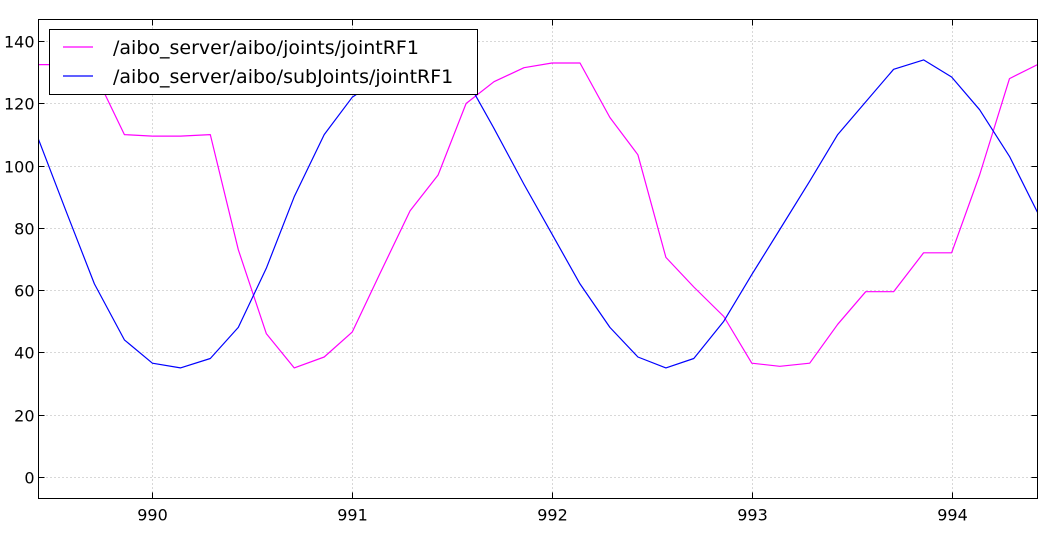 This screenshot has width=1052, height=552. I want to click on x-tick-label: 992, so click(552, 515).